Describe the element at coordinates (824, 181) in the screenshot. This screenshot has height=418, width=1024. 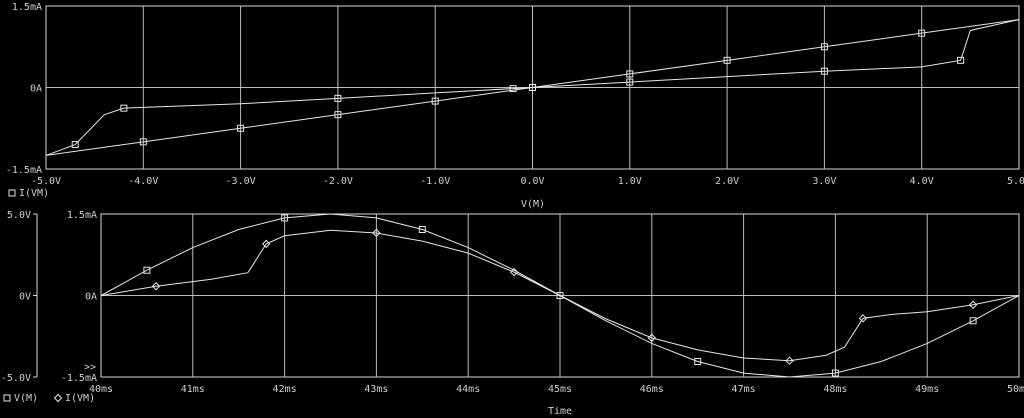
I see `plot1-x-tick-label: 3.0V` at that location.